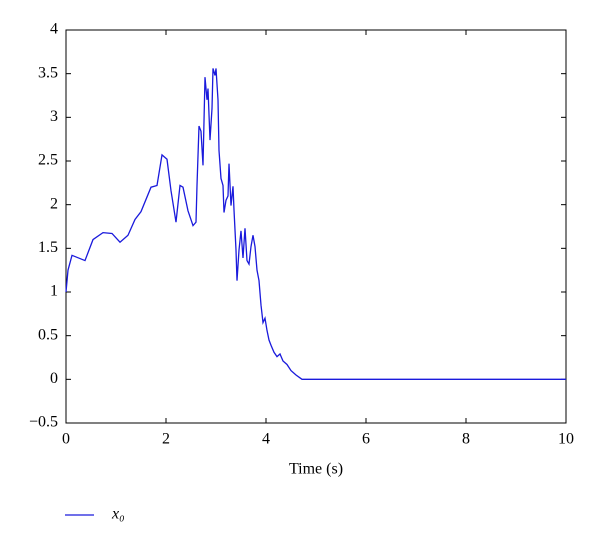 The image size is (600, 549). What do you see at coordinates (54, 29) in the screenshot?
I see `y-tick-label: 4` at bounding box center [54, 29].